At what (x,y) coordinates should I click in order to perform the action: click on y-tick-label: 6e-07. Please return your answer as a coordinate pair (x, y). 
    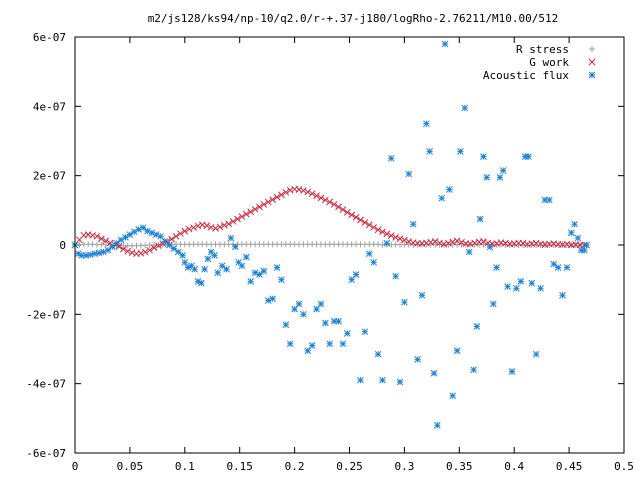
    Looking at the image, I should click on (49, 37).